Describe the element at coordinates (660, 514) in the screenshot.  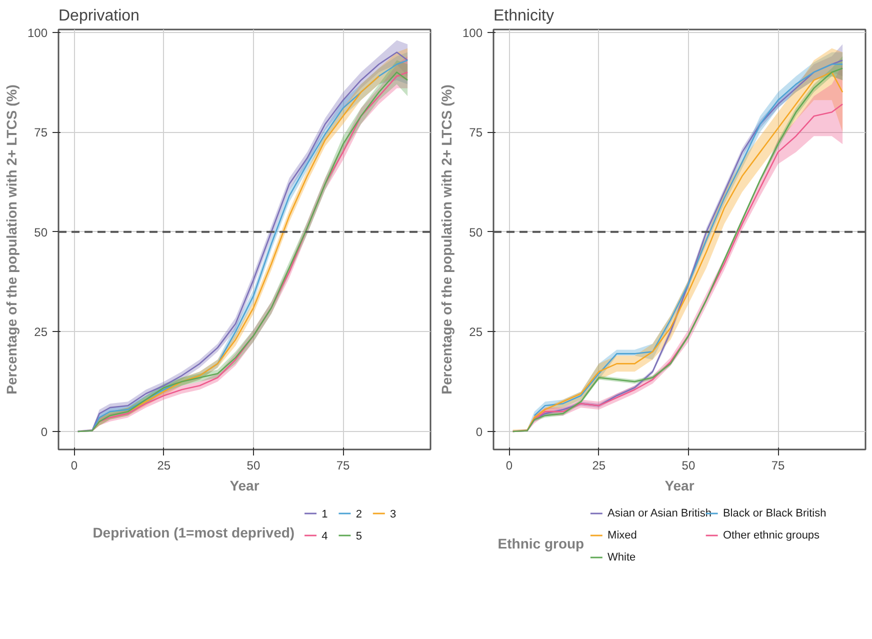
I see `legend-label: Asian or Asian British` at that location.